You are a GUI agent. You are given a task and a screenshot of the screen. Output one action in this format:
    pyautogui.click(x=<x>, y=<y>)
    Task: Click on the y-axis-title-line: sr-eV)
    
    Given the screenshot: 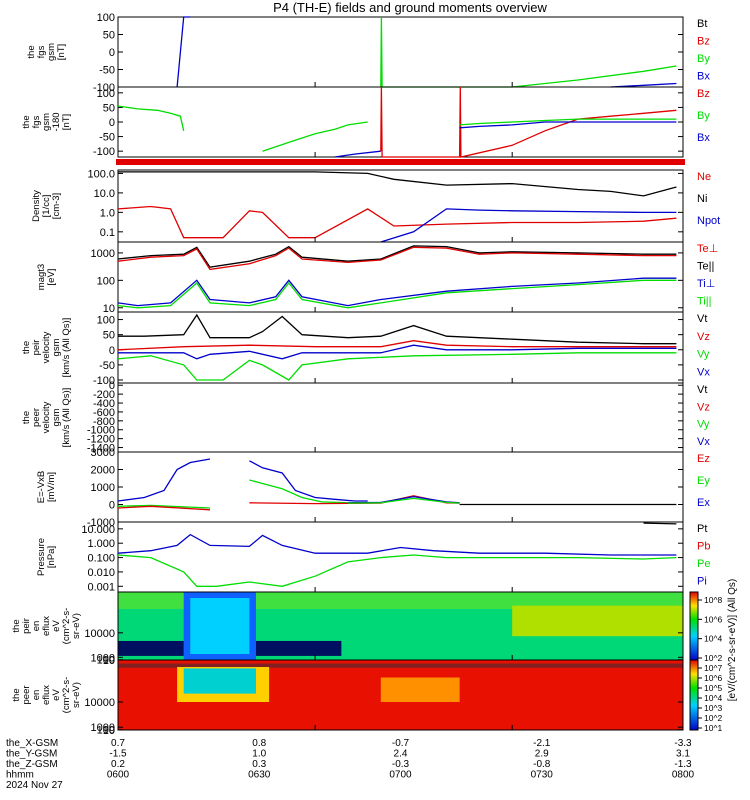 What is the action you would take?
    pyautogui.click(x=76, y=626)
    